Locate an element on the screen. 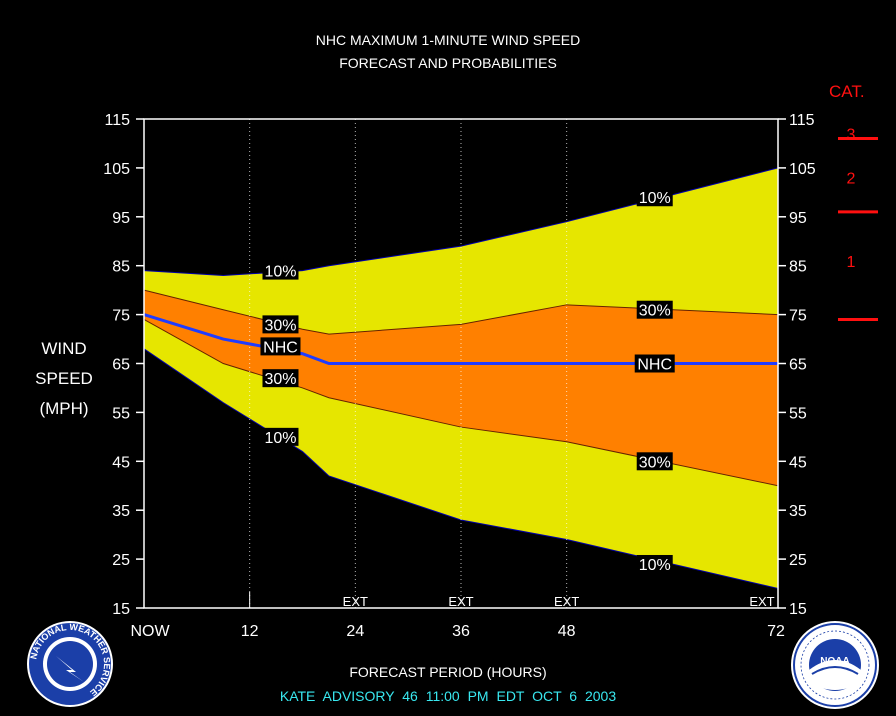  series-line-nhc is located at coordinates (460, 339).